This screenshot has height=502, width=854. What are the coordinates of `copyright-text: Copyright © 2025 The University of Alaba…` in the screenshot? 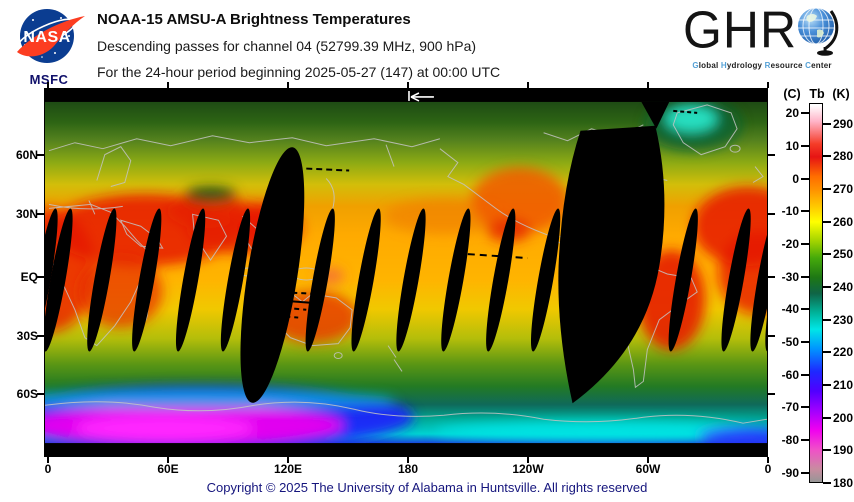 It's located at (427, 487).